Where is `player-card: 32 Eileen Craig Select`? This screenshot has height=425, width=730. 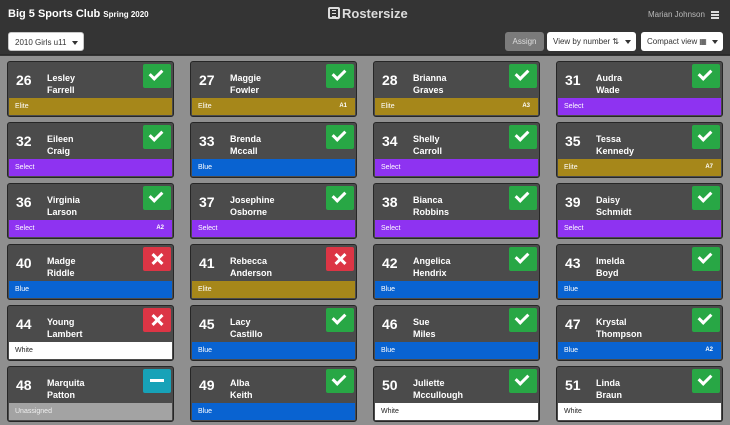 player-card: 32 Eileen Craig Select is located at coordinates (90, 150).